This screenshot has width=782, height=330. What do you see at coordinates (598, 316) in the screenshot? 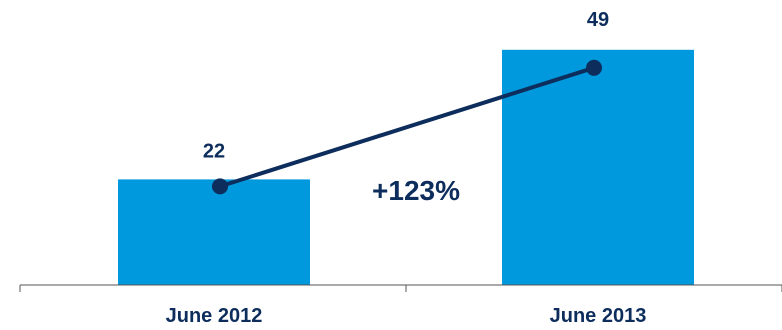
I see `category-label-2: June 2013` at bounding box center [598, 316].